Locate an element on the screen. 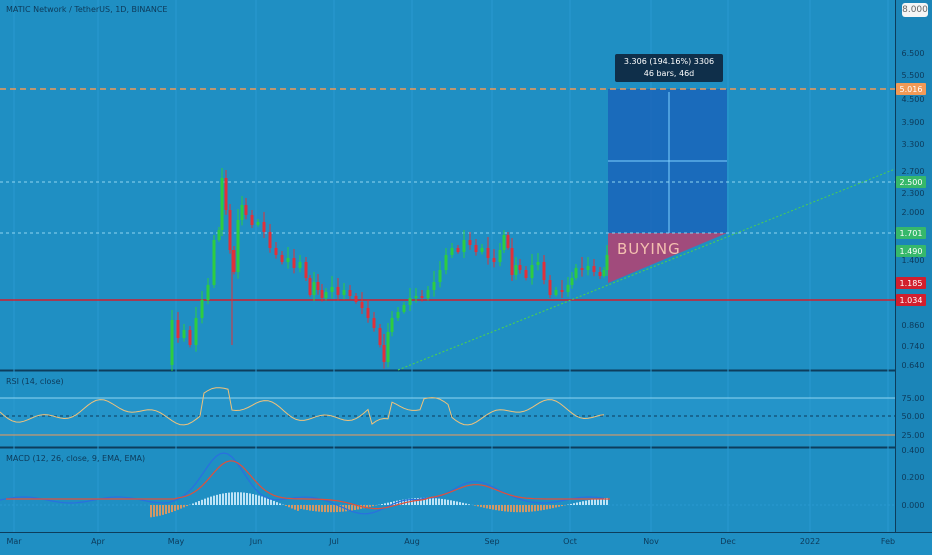 This screenshot has width=932, height=555. price-tick-label: 2.000 is located at coordinates (913, 212).